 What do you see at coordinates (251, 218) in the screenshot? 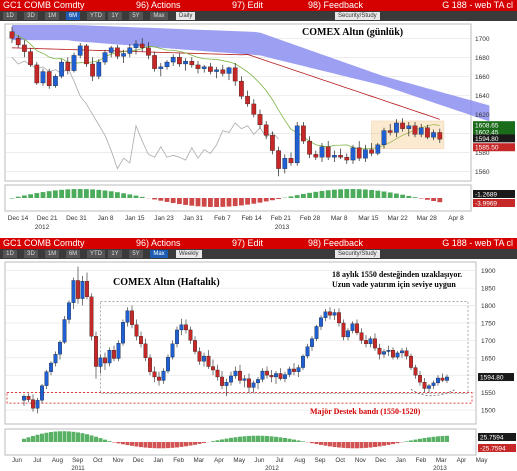
I see `daily-x-tick-label: Feb 14` at bounding box center [251, 218].